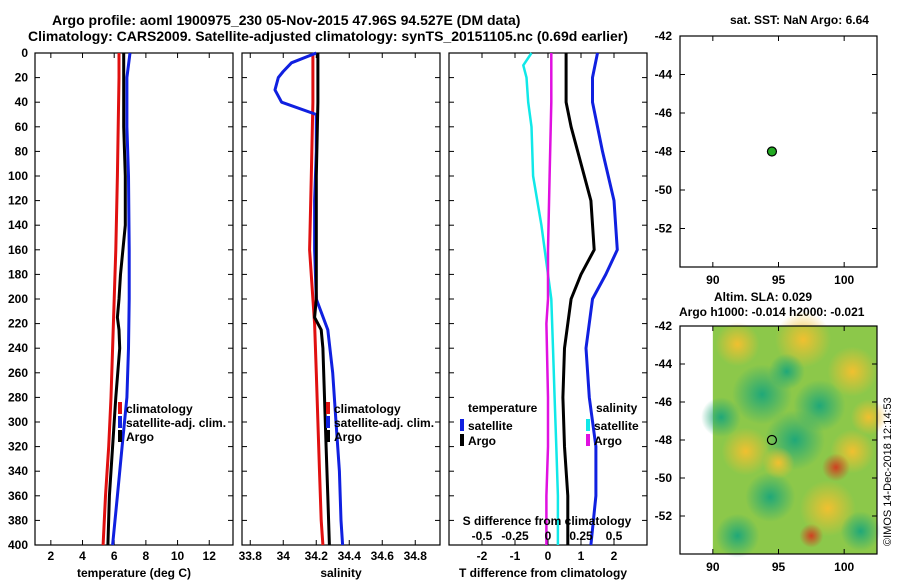 This screenshot has height=580, width=900. What do you see at coordinates (482, 536) in the screenshot?
I see `diff-top-xtick-label: -0.5` at bounding box center [482, 536].